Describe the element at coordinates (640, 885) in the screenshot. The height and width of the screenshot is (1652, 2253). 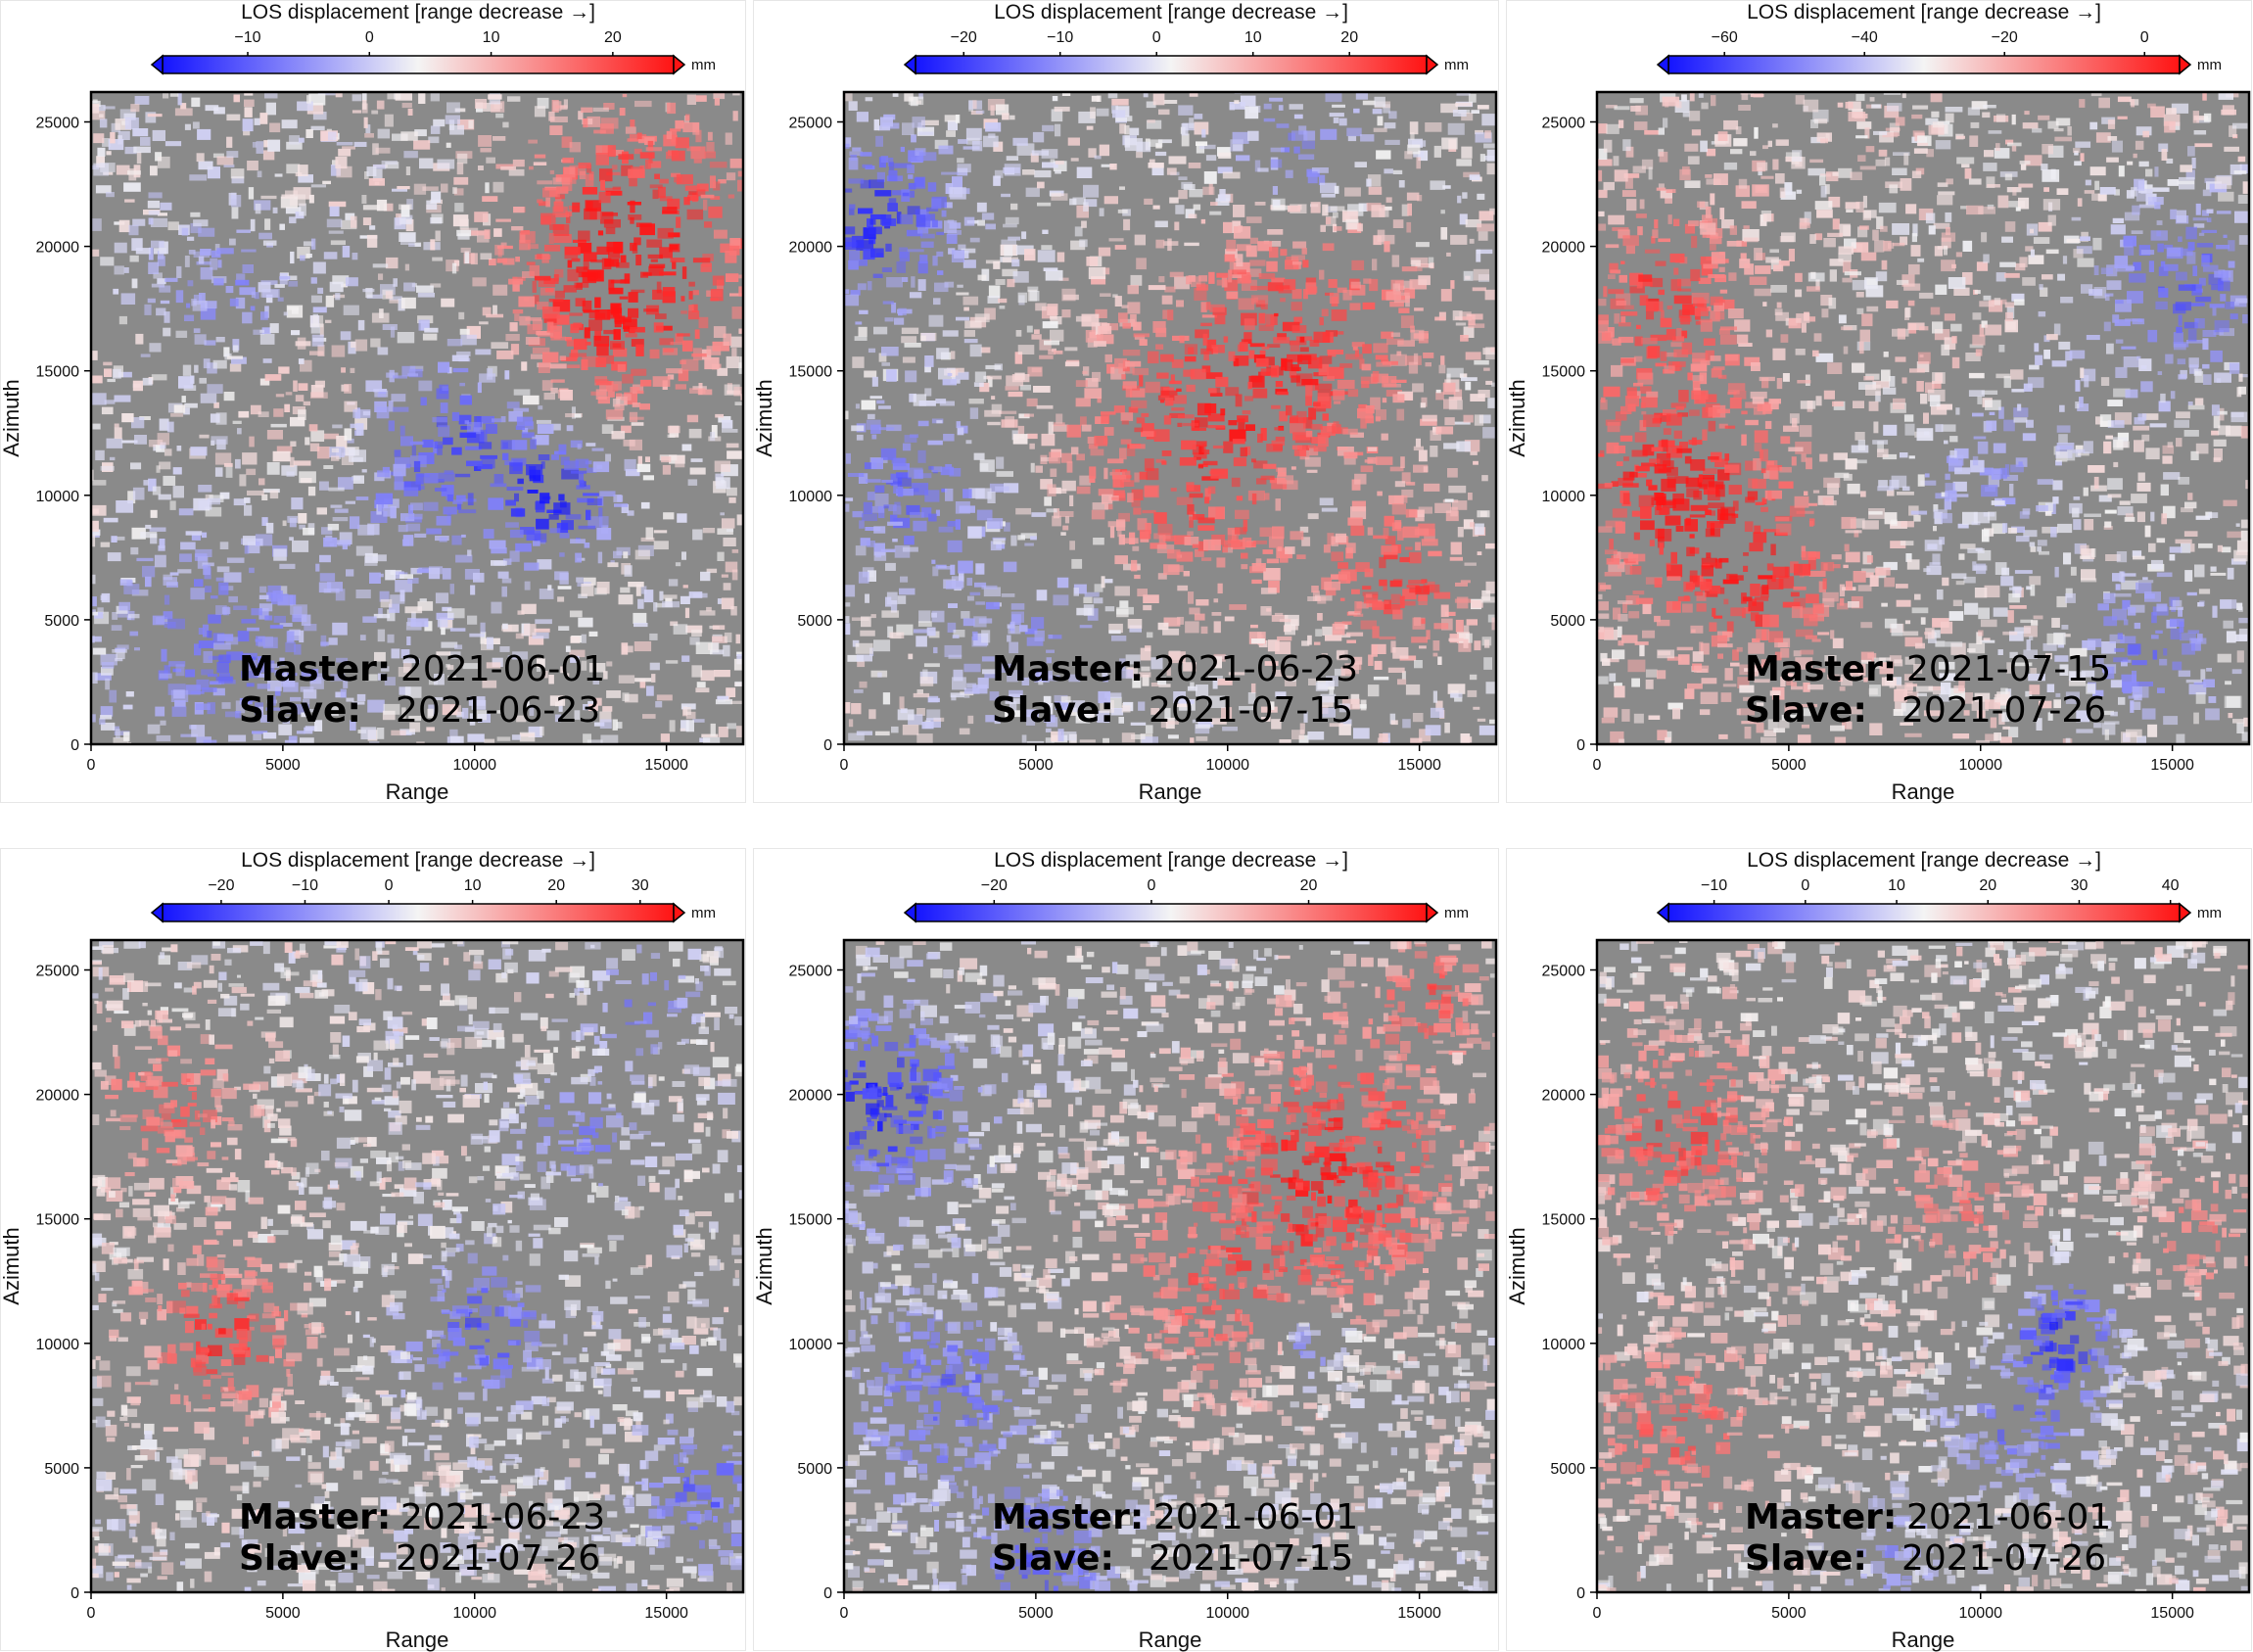
I see `colorbar-tick-label: 30` at that location.